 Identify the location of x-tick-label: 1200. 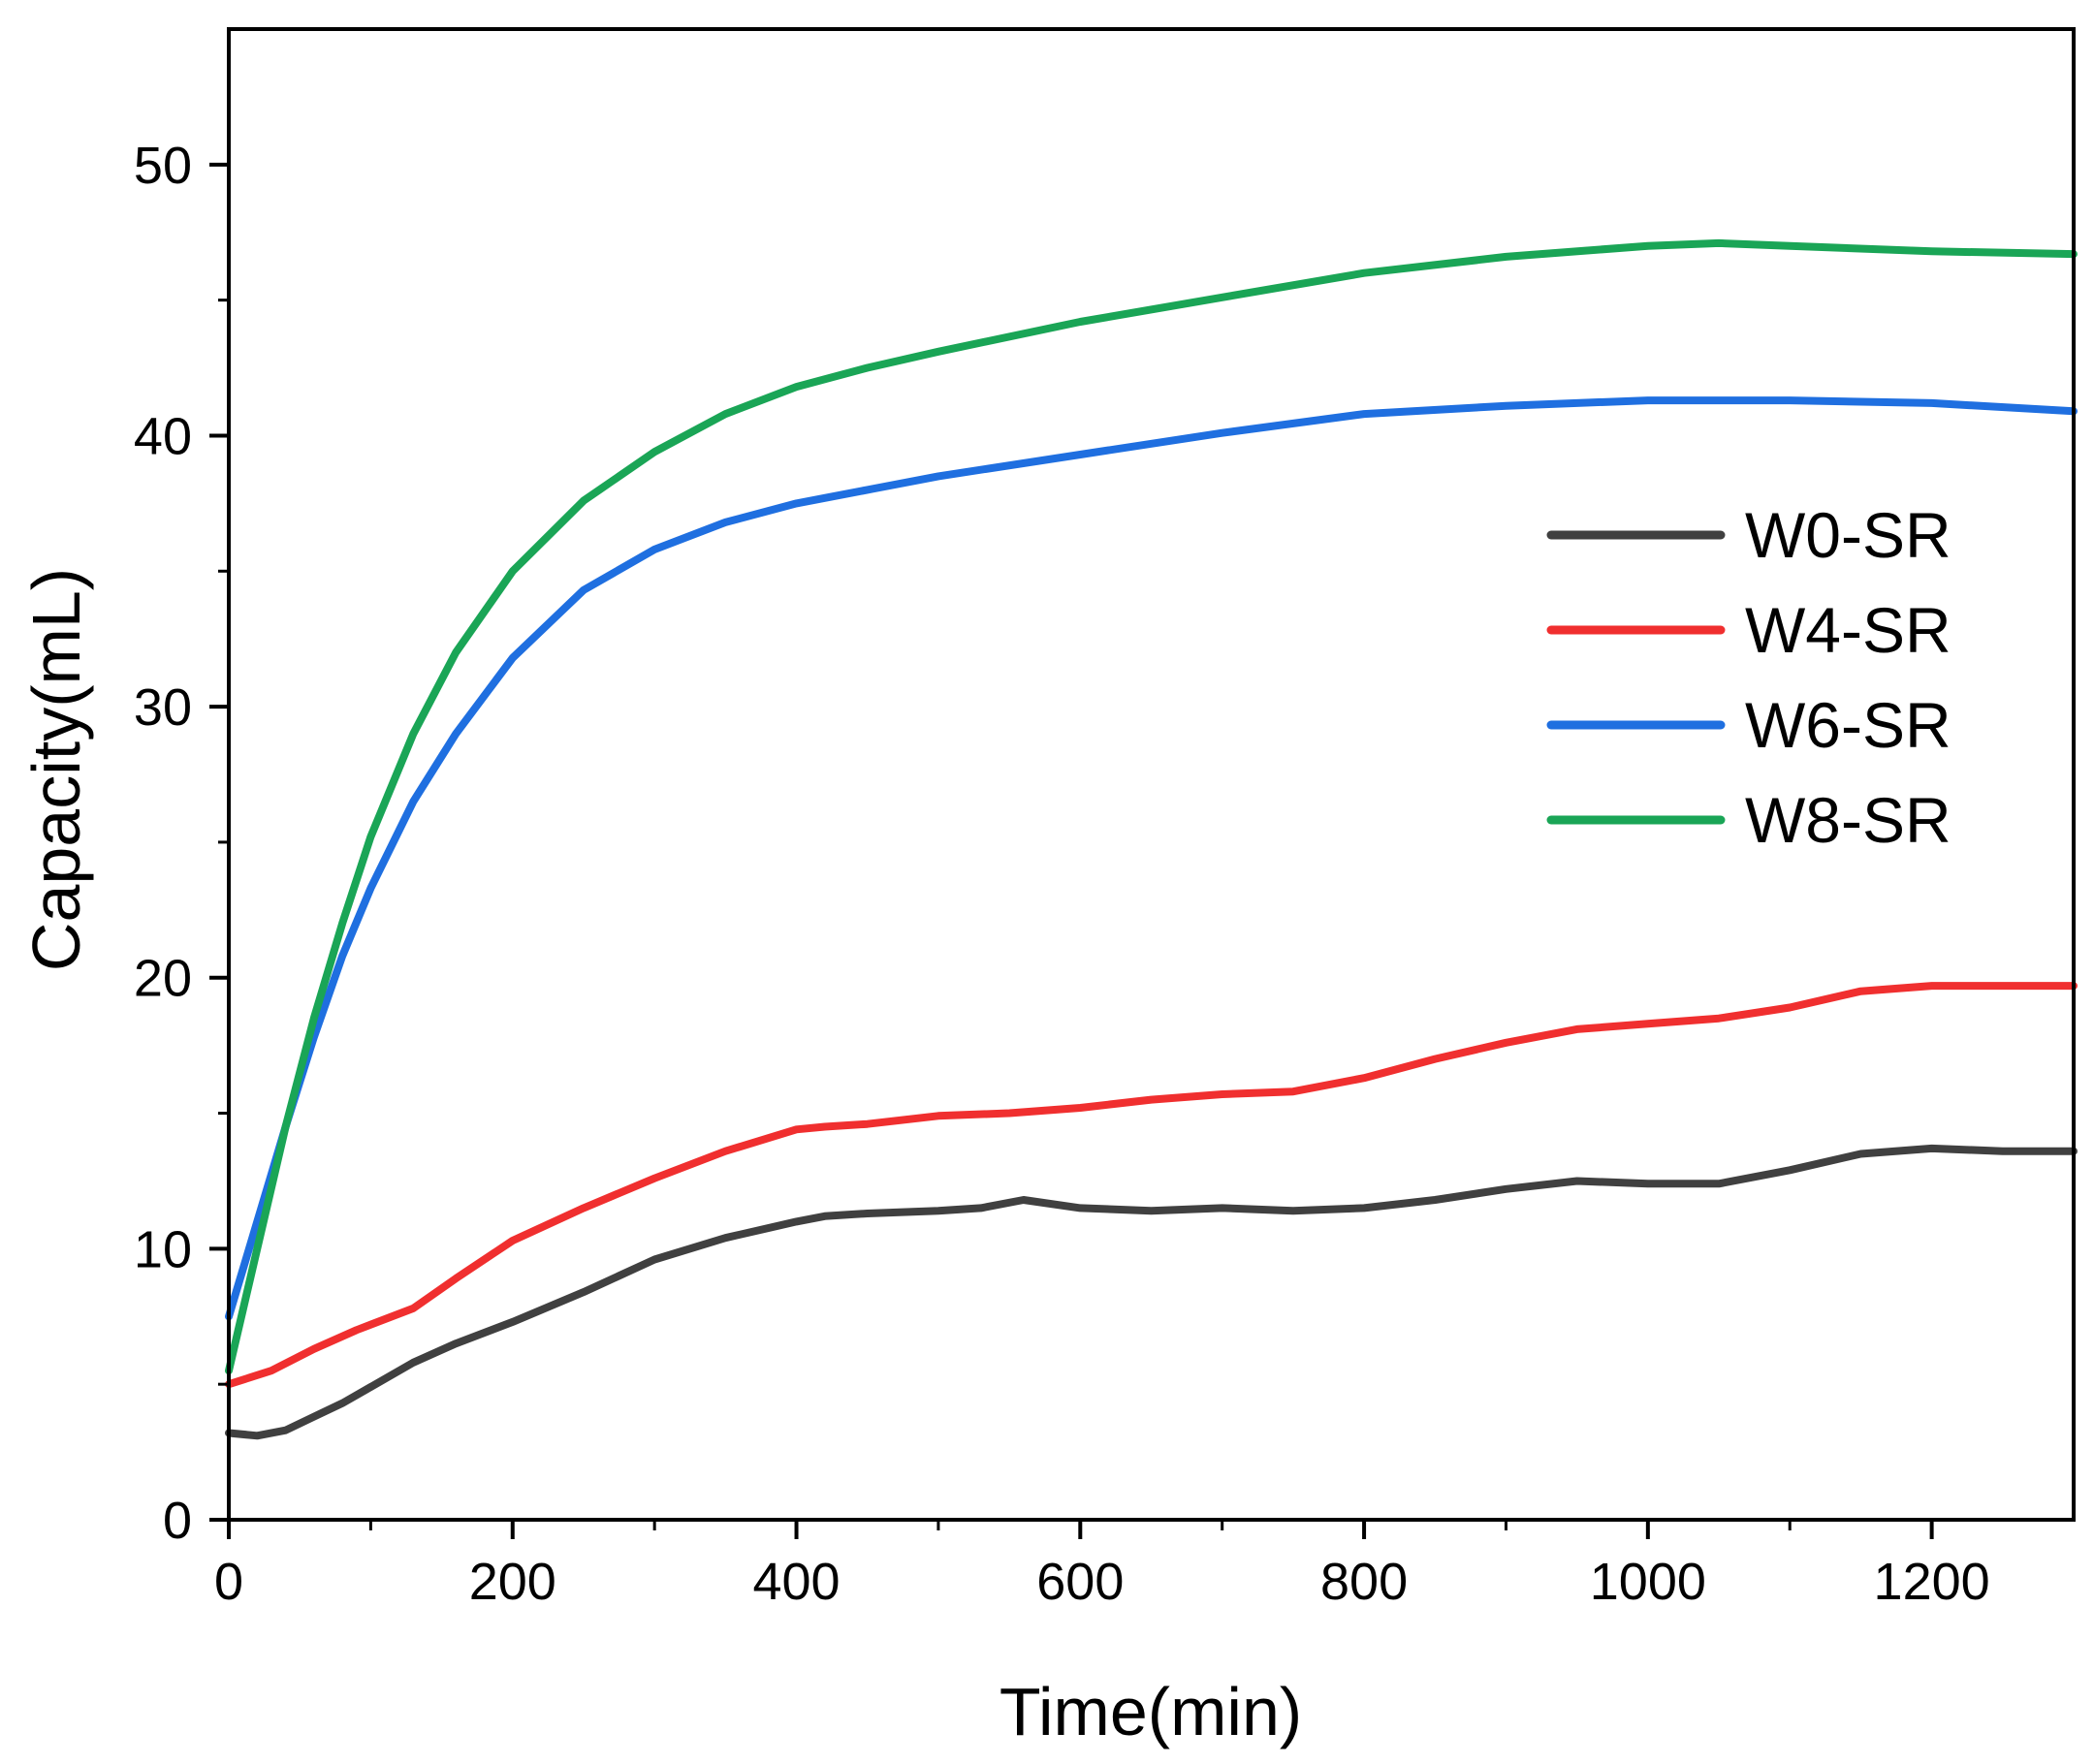
(1932, 1582).